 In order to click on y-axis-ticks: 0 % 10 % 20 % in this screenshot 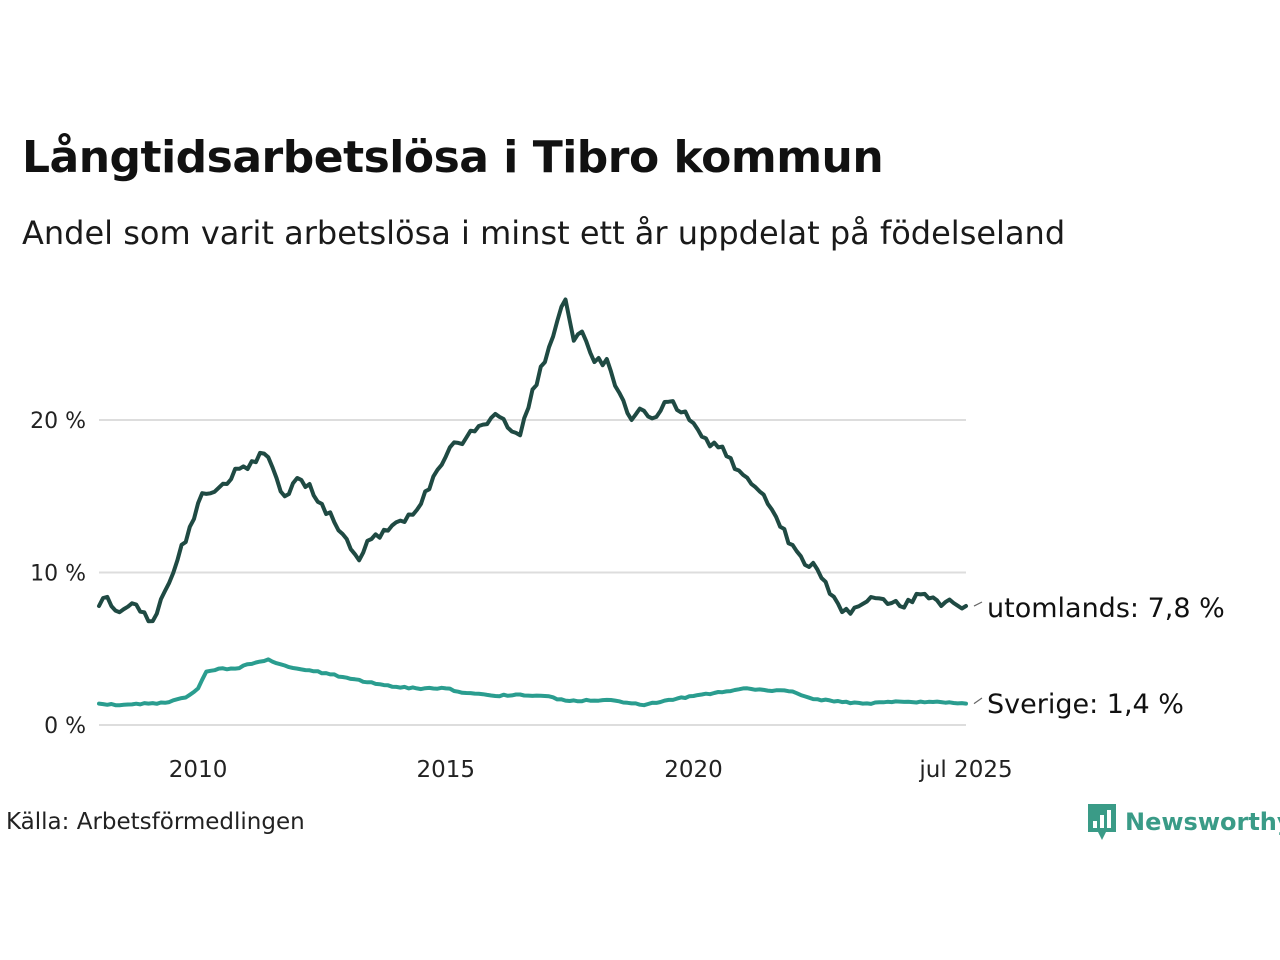, I will do `click(58, 574)`.